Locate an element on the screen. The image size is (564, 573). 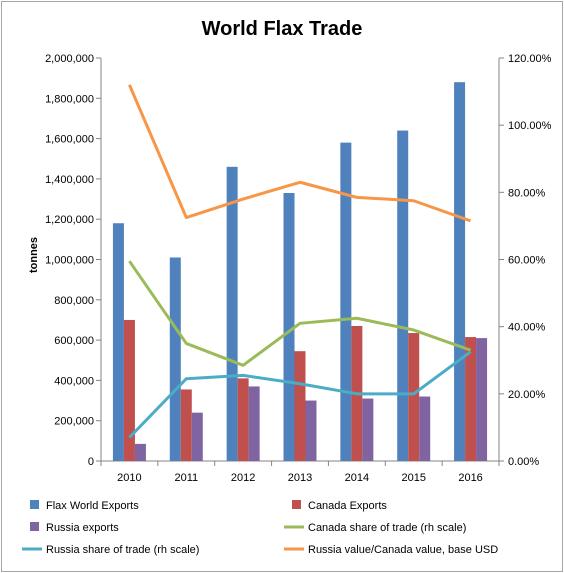
legend-label: Russia exports is located at coordinates (82, 528).